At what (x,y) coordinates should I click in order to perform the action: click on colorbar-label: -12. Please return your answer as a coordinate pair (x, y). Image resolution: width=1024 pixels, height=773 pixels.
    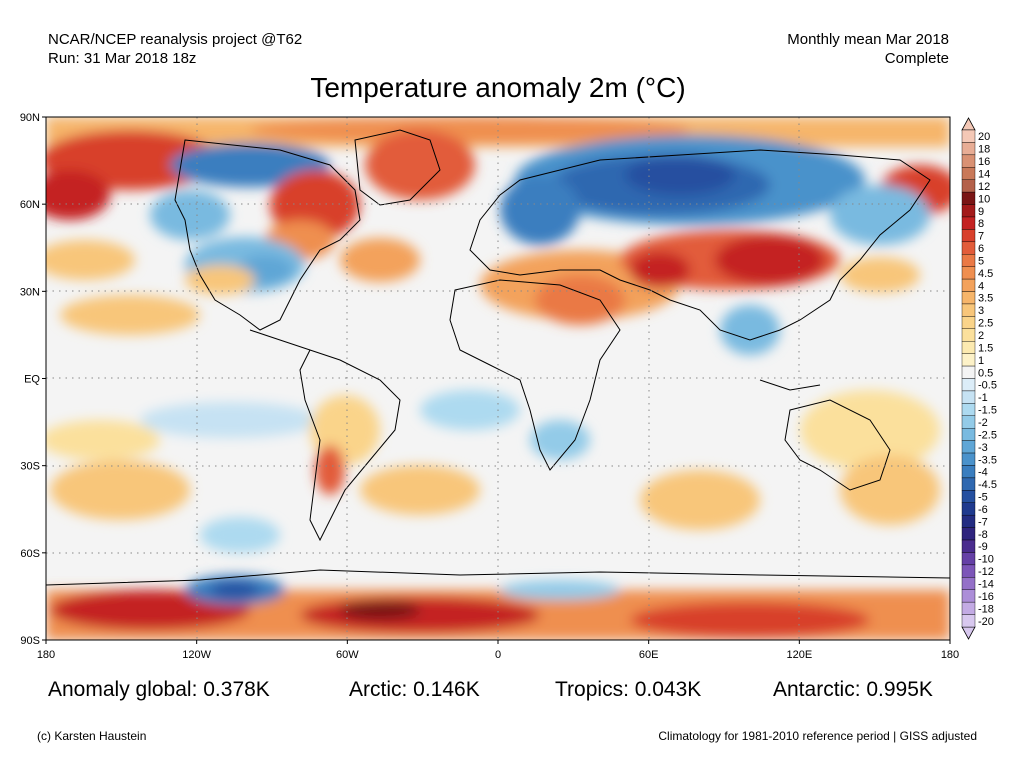
    Looking at the image, I should click on (986, 572).